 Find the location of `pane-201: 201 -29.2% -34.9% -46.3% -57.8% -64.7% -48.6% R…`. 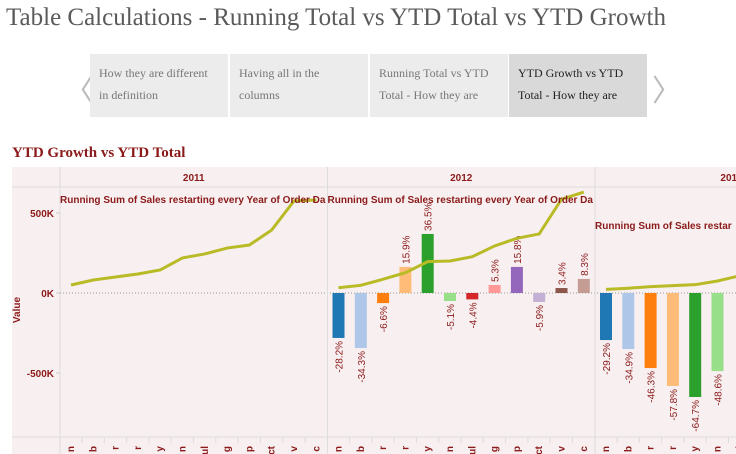

pane-201: 201 -29.2% -34.9% -46.3% -57.8% -64.7% -48.6% R… is located at coordinates (665, 313).